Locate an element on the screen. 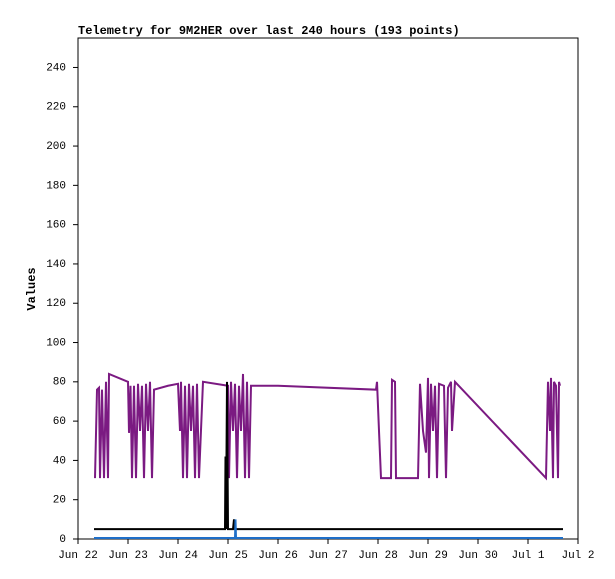 This screenshot has height=579, width=615. x-tick-label: Jun 25 is located at coordinates (228, 556).